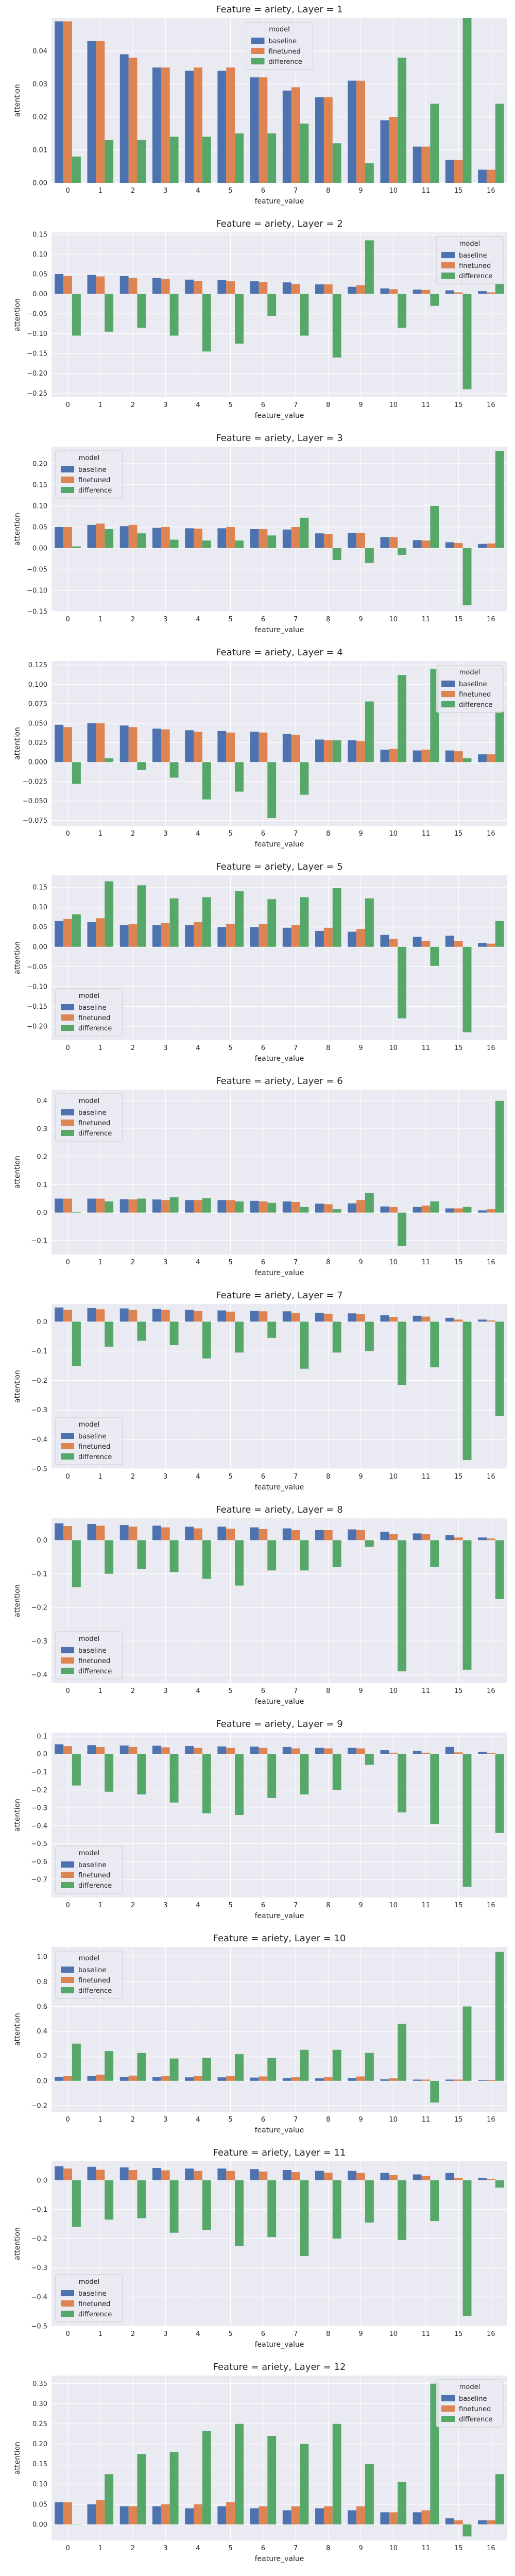 The image size is (515, 2576). I want to click on legend-title: model, so click(89, 1425).